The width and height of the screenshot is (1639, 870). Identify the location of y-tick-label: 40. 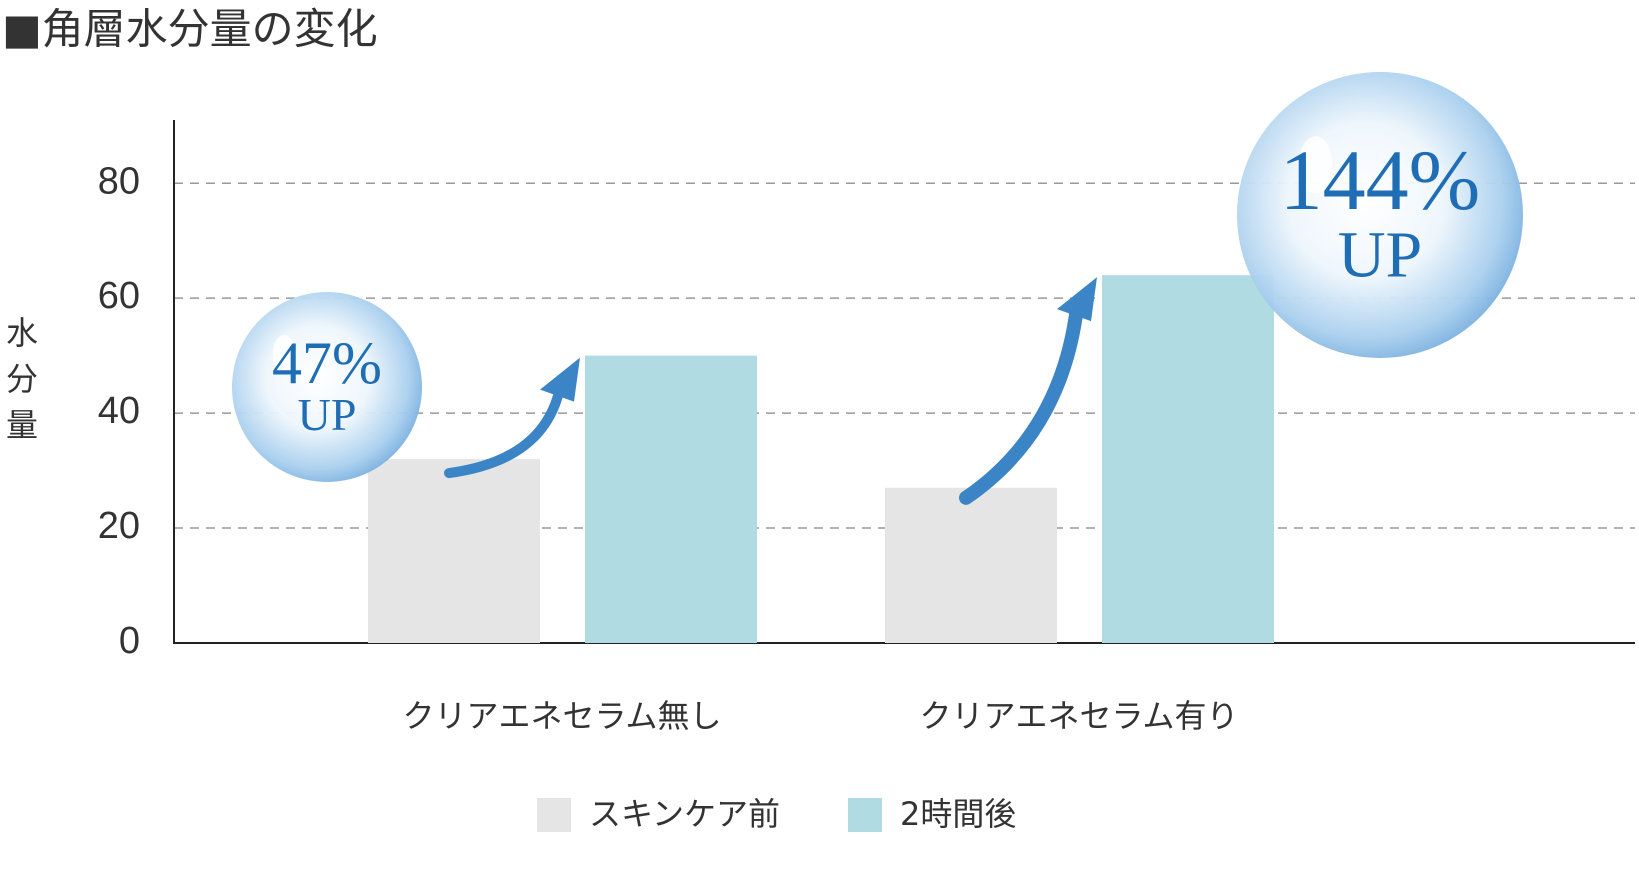
(119, 411).